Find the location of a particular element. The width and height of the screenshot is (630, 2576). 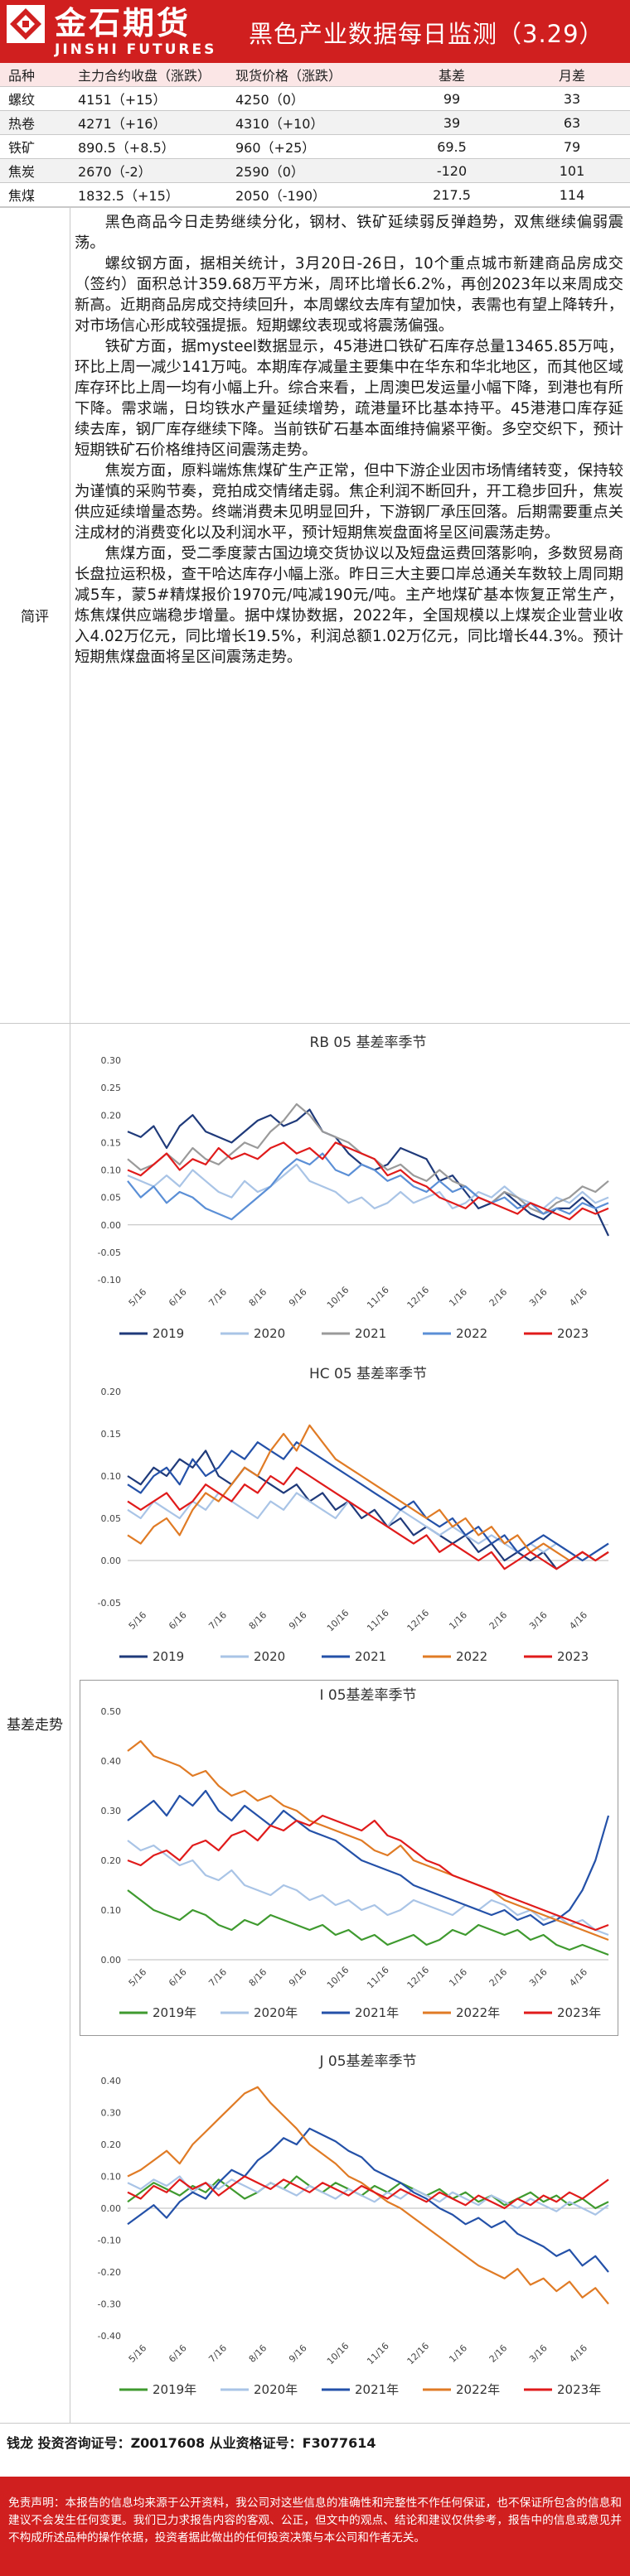

series-line-2020 is located at coordinates (368, 1186).